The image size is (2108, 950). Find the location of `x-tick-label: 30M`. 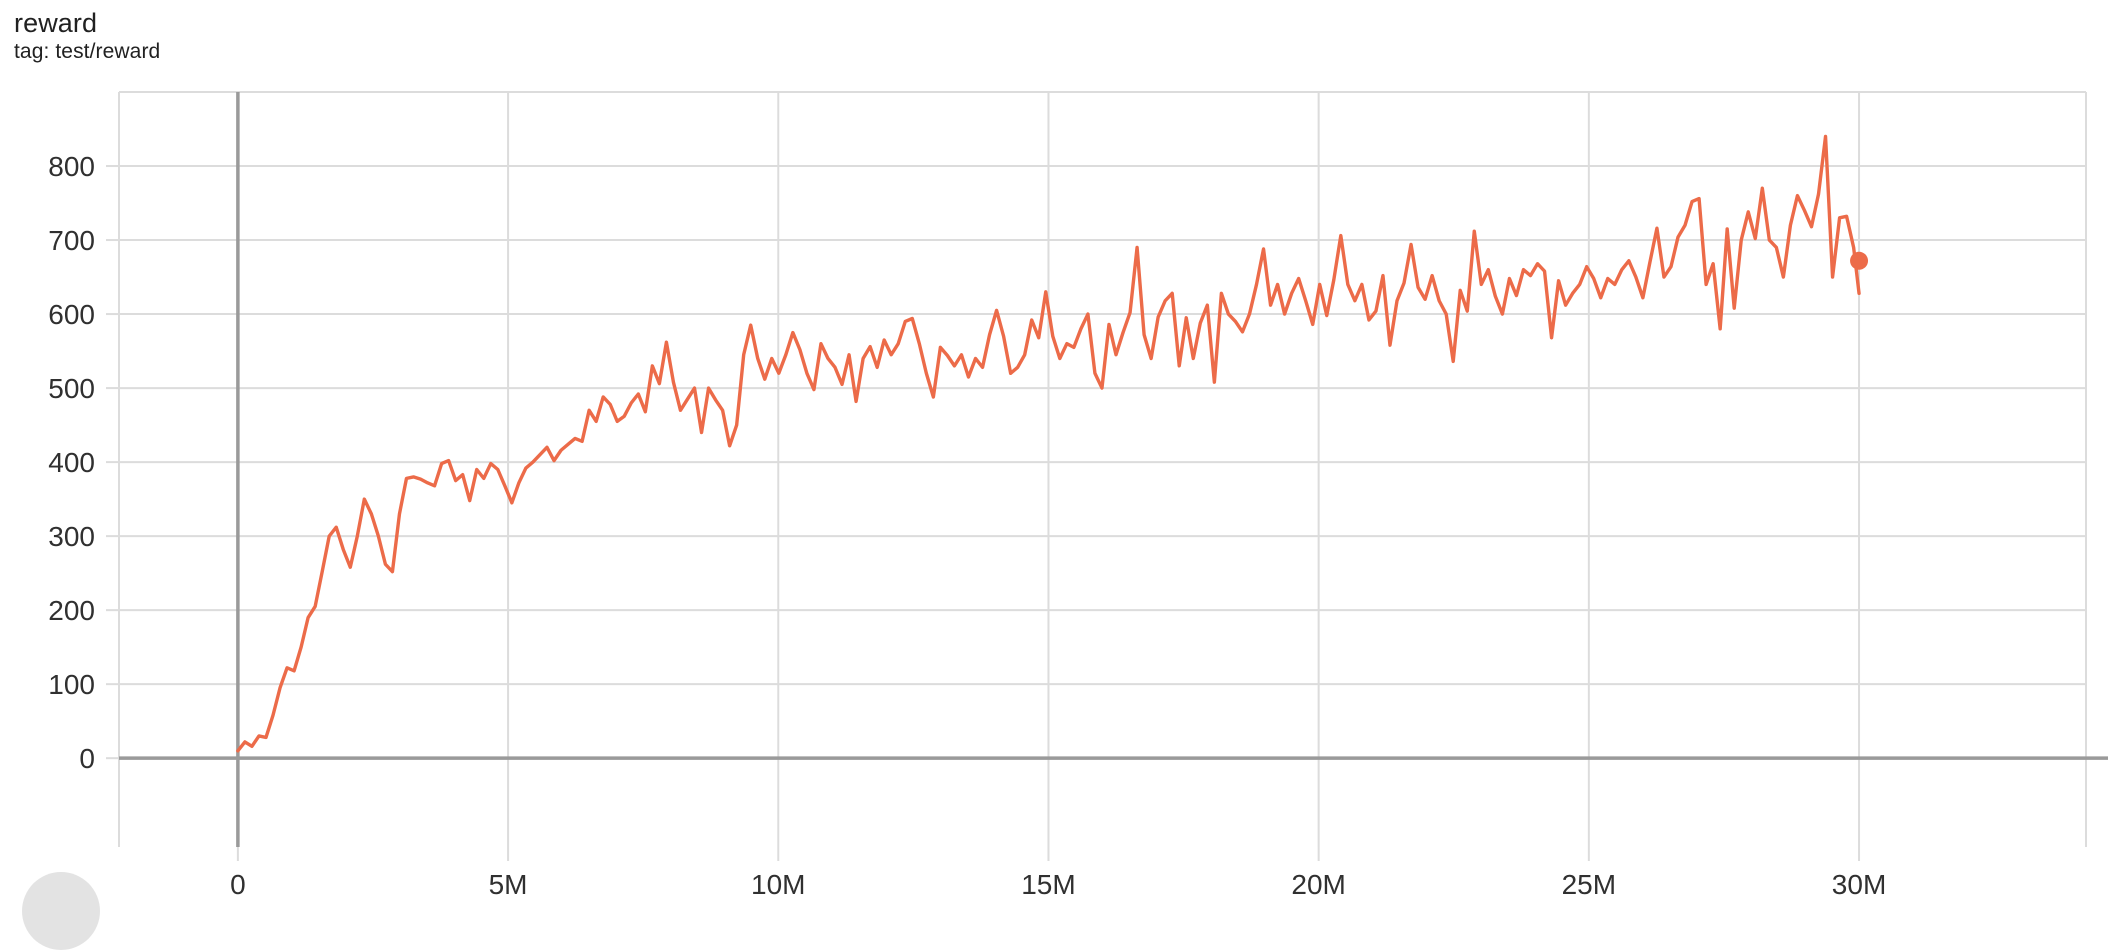

x-tick-label: 30M is located at coordinates (1859, 884).